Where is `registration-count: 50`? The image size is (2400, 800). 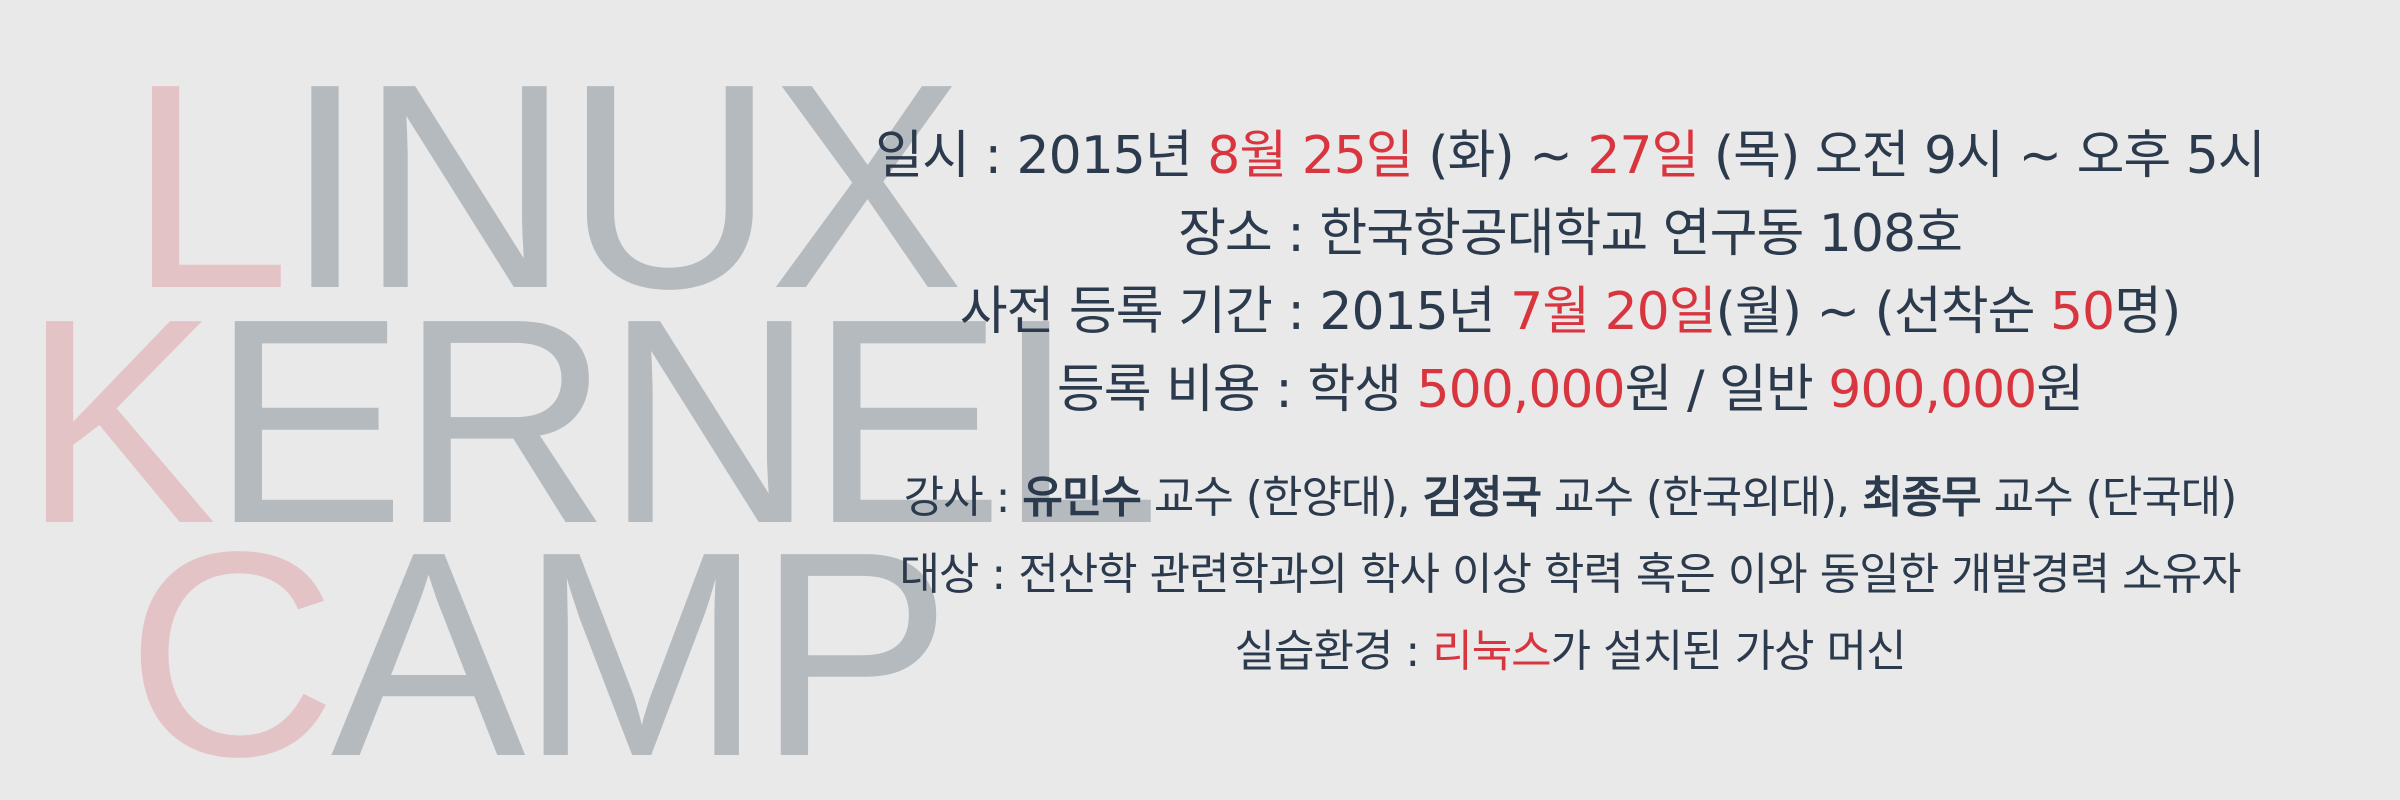
registration-count: 50 is located at coordinates (2082, 312).